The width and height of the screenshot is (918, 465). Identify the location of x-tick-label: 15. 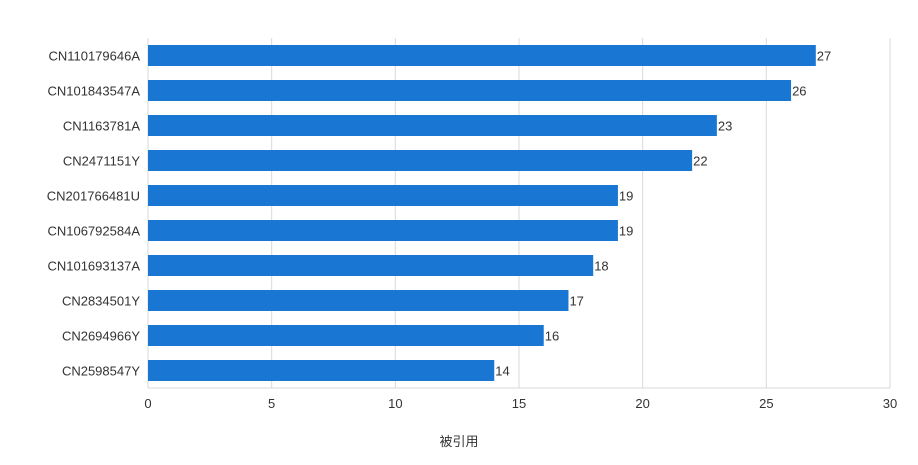
(519, 403).